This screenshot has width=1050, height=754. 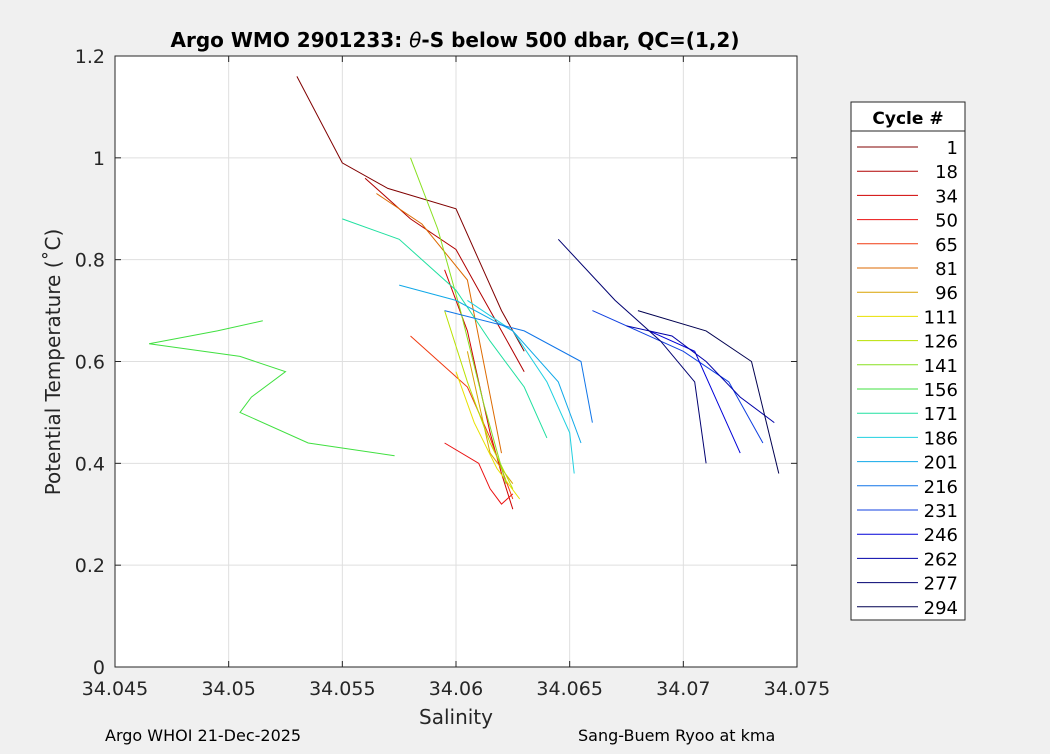 I want to click on y-tick-label: 0, so click(x=99, y=668).